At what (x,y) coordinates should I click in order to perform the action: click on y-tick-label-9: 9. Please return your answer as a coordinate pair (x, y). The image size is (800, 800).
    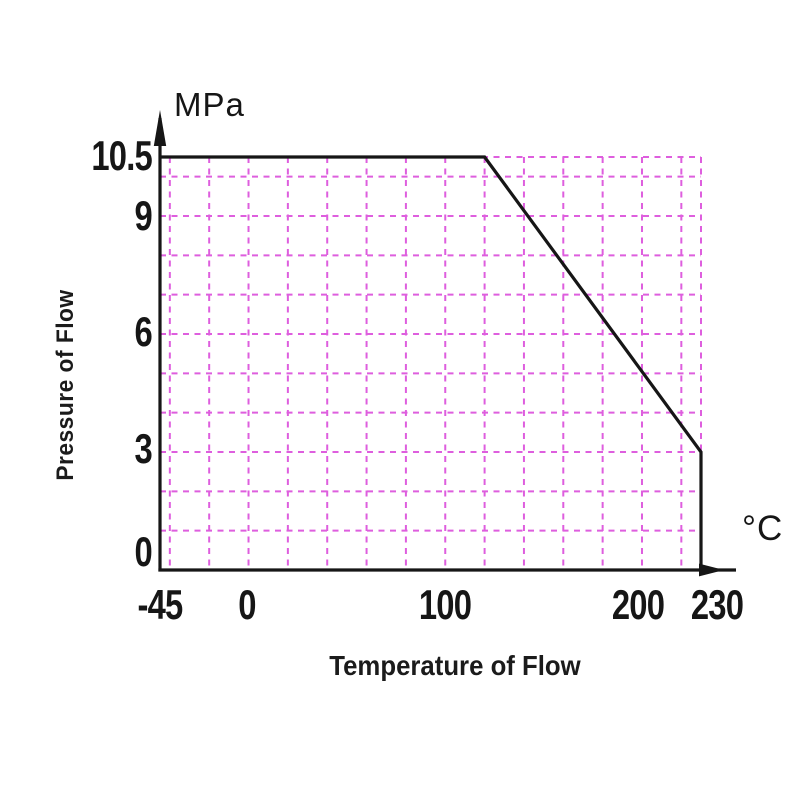
    Looking at the image, I should click on (143, 215).